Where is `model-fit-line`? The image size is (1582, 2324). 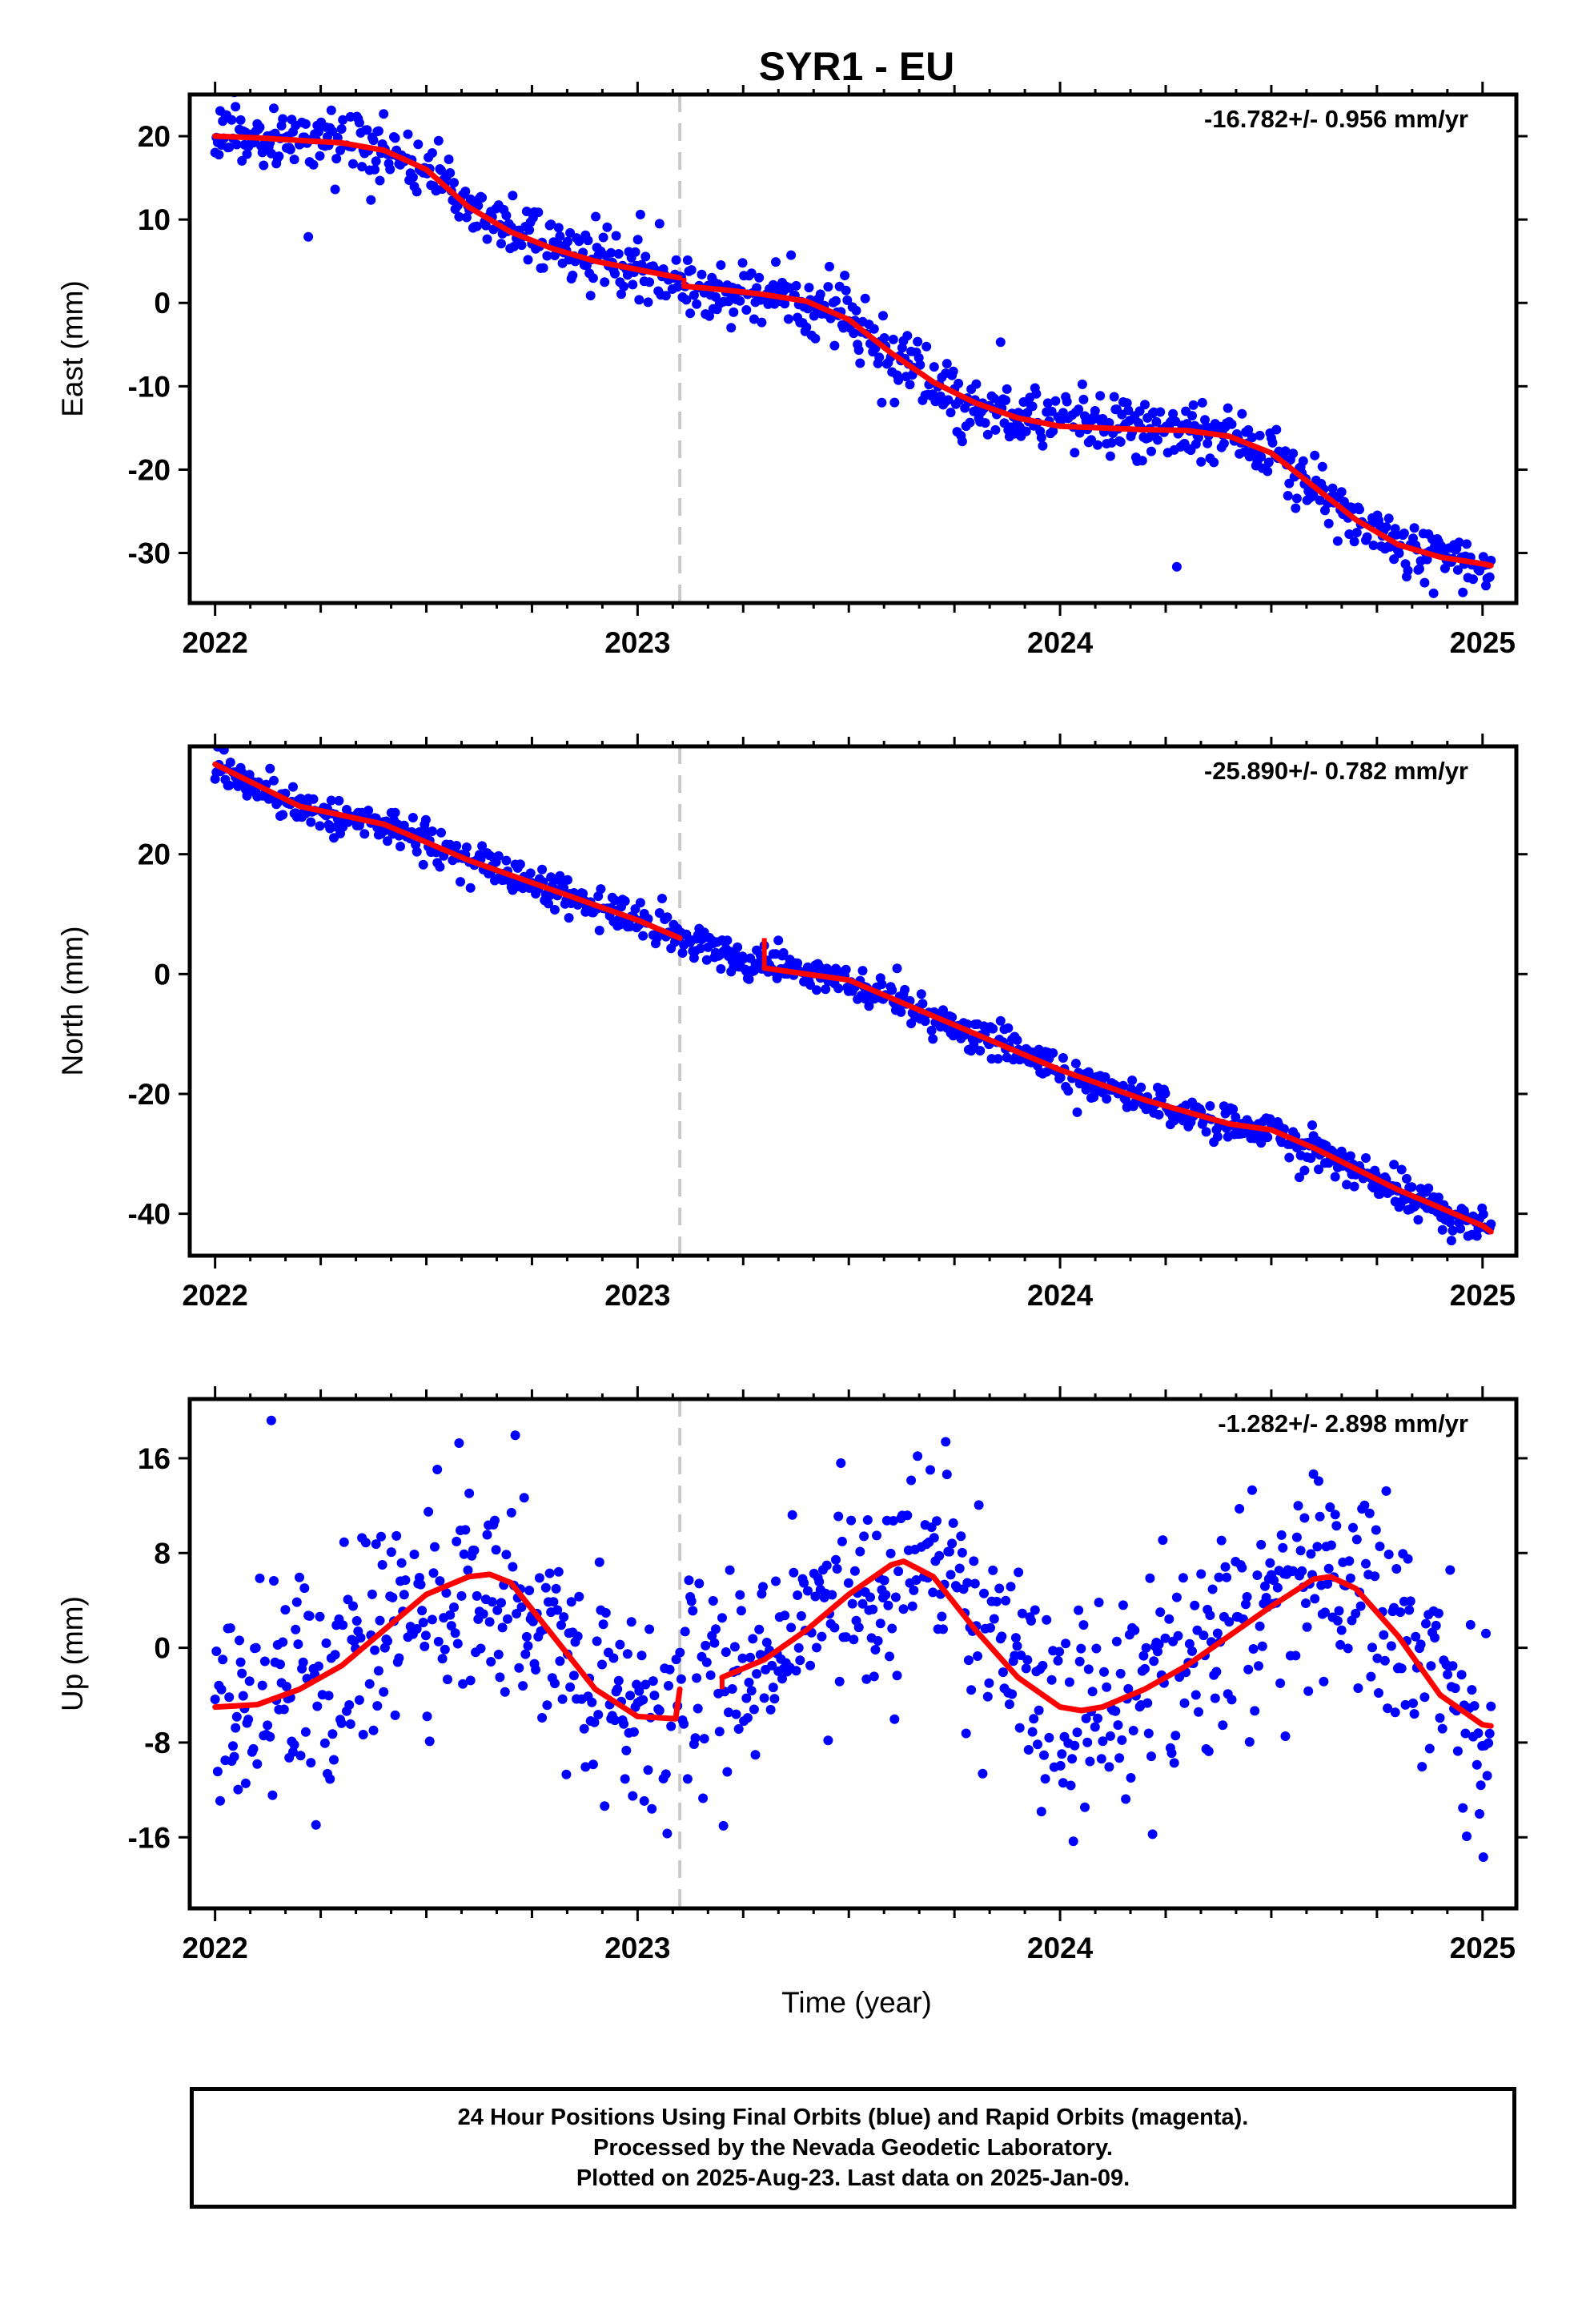
model-fit-line is located at coordinates (447, 1646).